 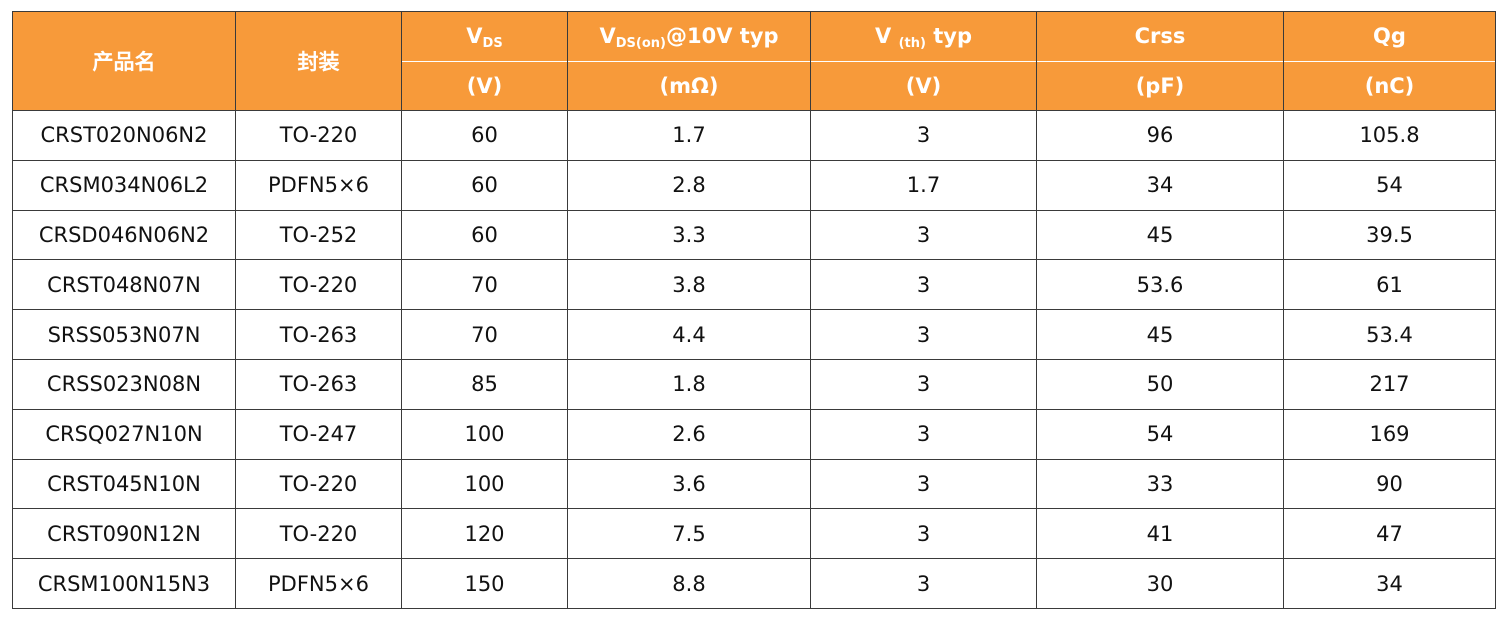 What do you see at coordinates (1389, 235) in the screenshot?
I see `cell-qg: 39.5` at bounding box center [1389, 235].